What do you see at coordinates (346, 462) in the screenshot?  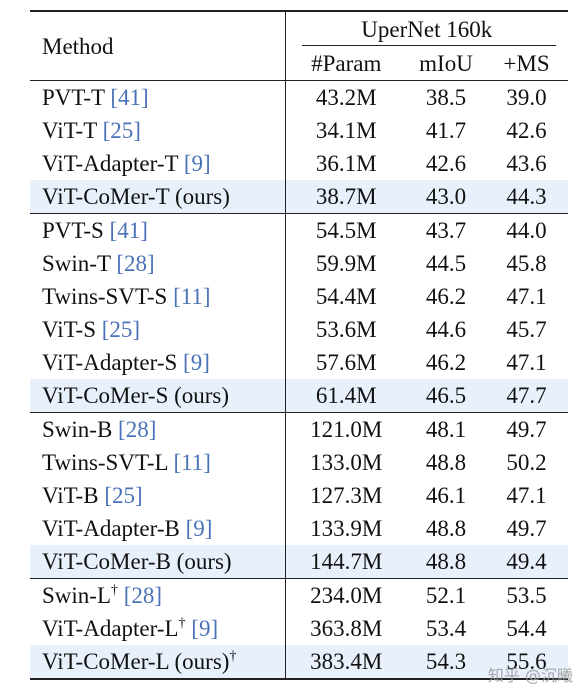 I see `param-cell: 133.0M` at bounding box center [346, 462].